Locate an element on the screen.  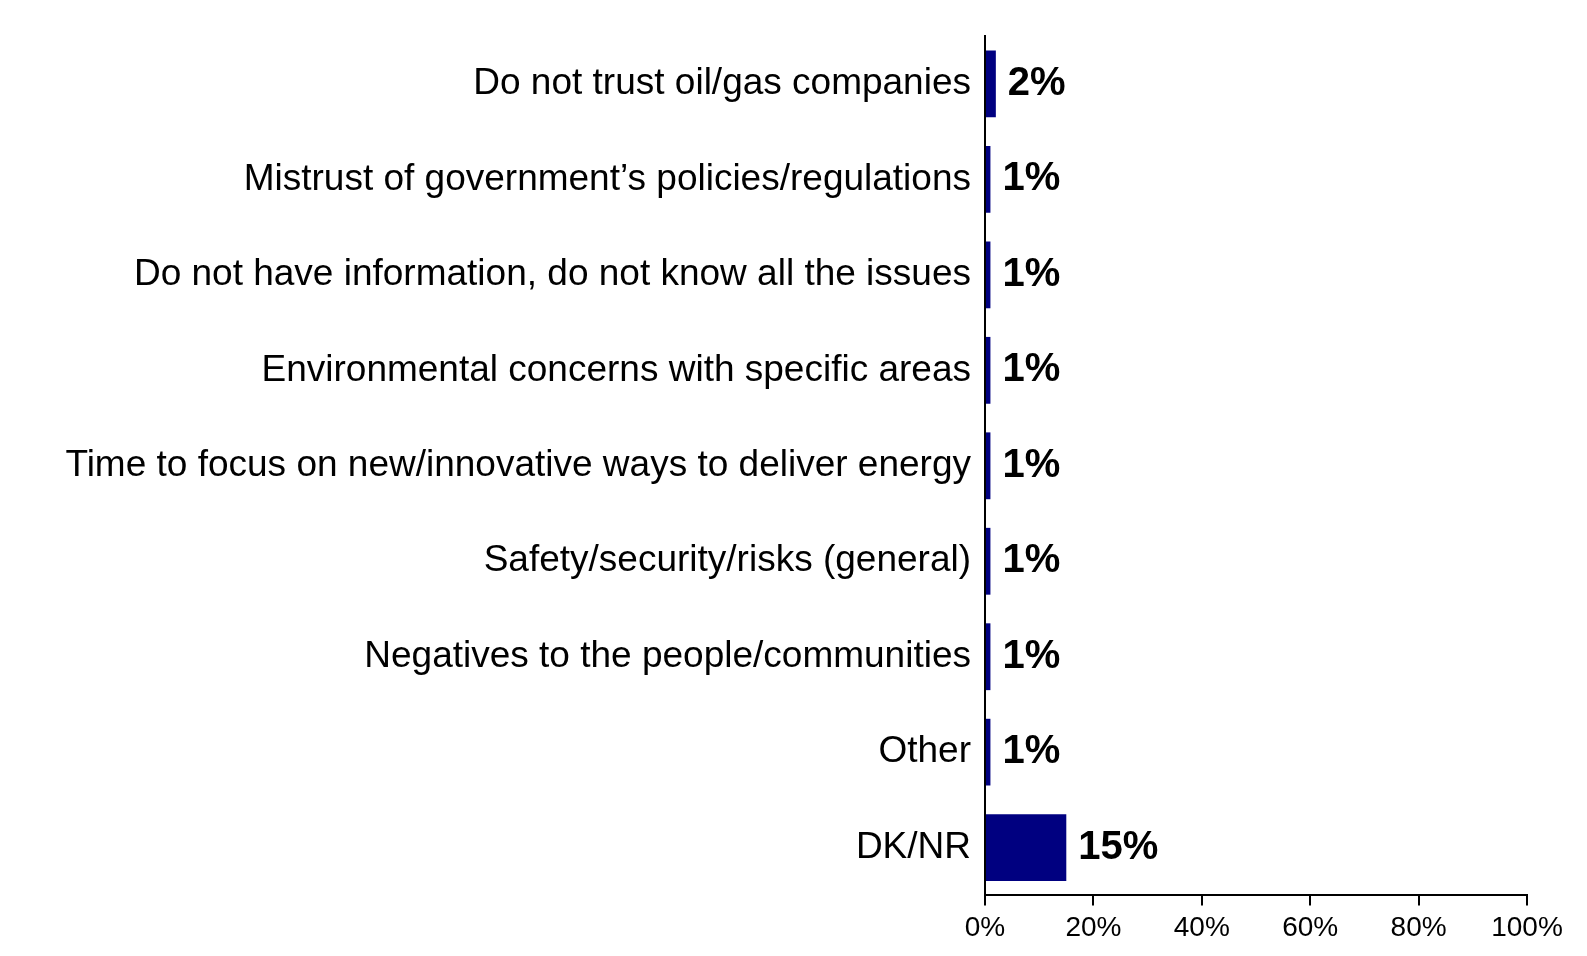
x-tick-label: 100% is located at coordinates (1527, 926).